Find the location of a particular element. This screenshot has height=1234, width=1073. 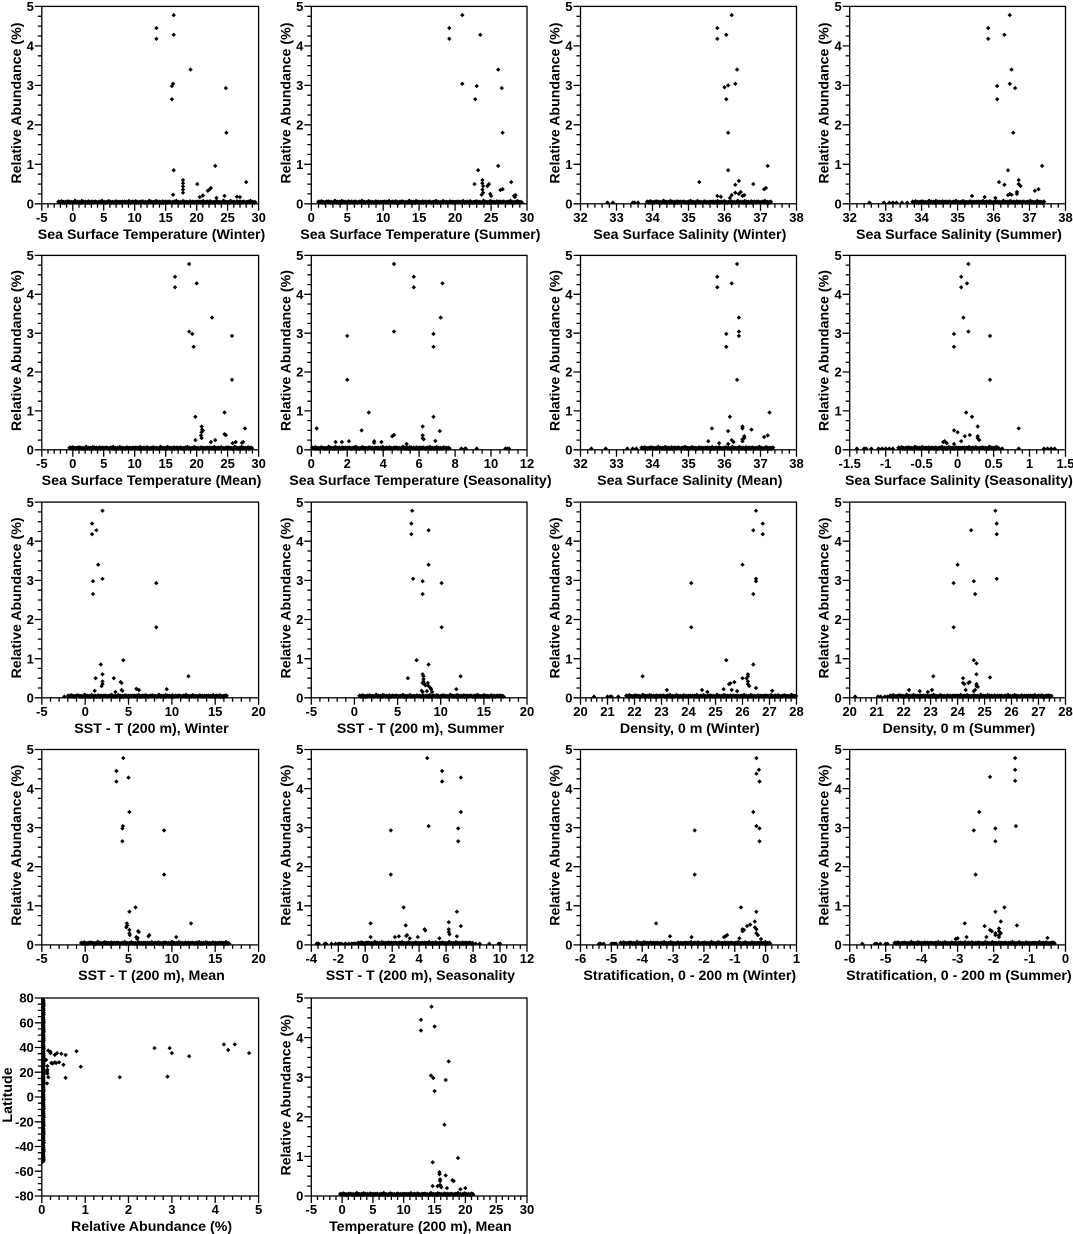

svg-text: 24 is located at coordinates (688, 711).